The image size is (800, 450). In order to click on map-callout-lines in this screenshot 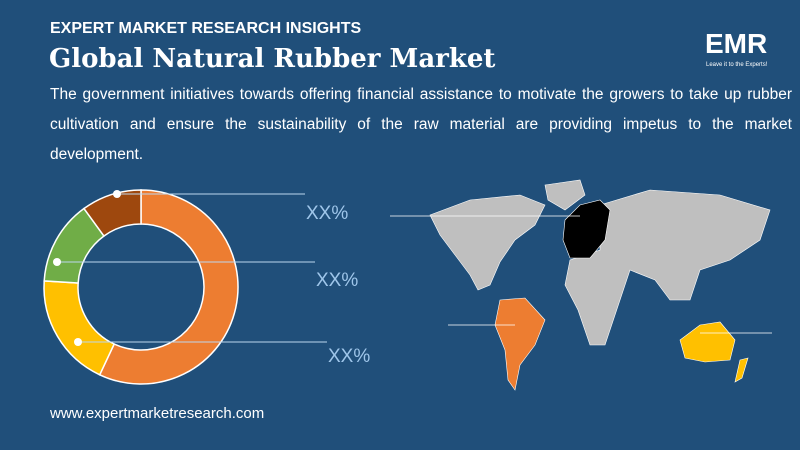, I will do `click(581, 274)`.